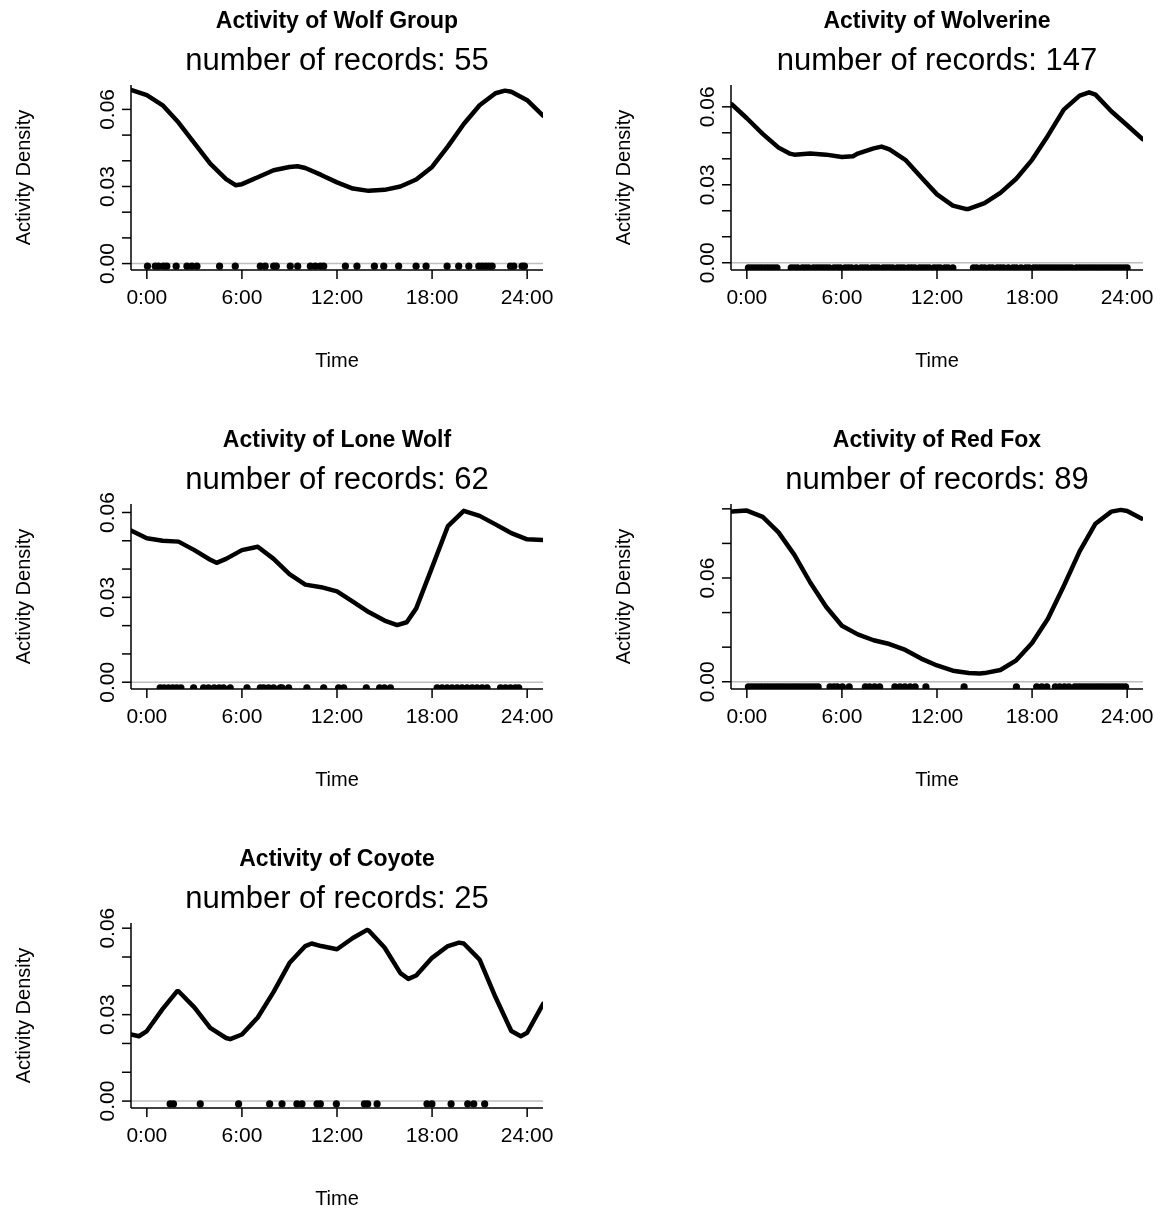  What do you see at coordinates (937, 439) in the screenshot?
I see `chart-title: Activity of Red Fox` at bounding box center [937, 439].